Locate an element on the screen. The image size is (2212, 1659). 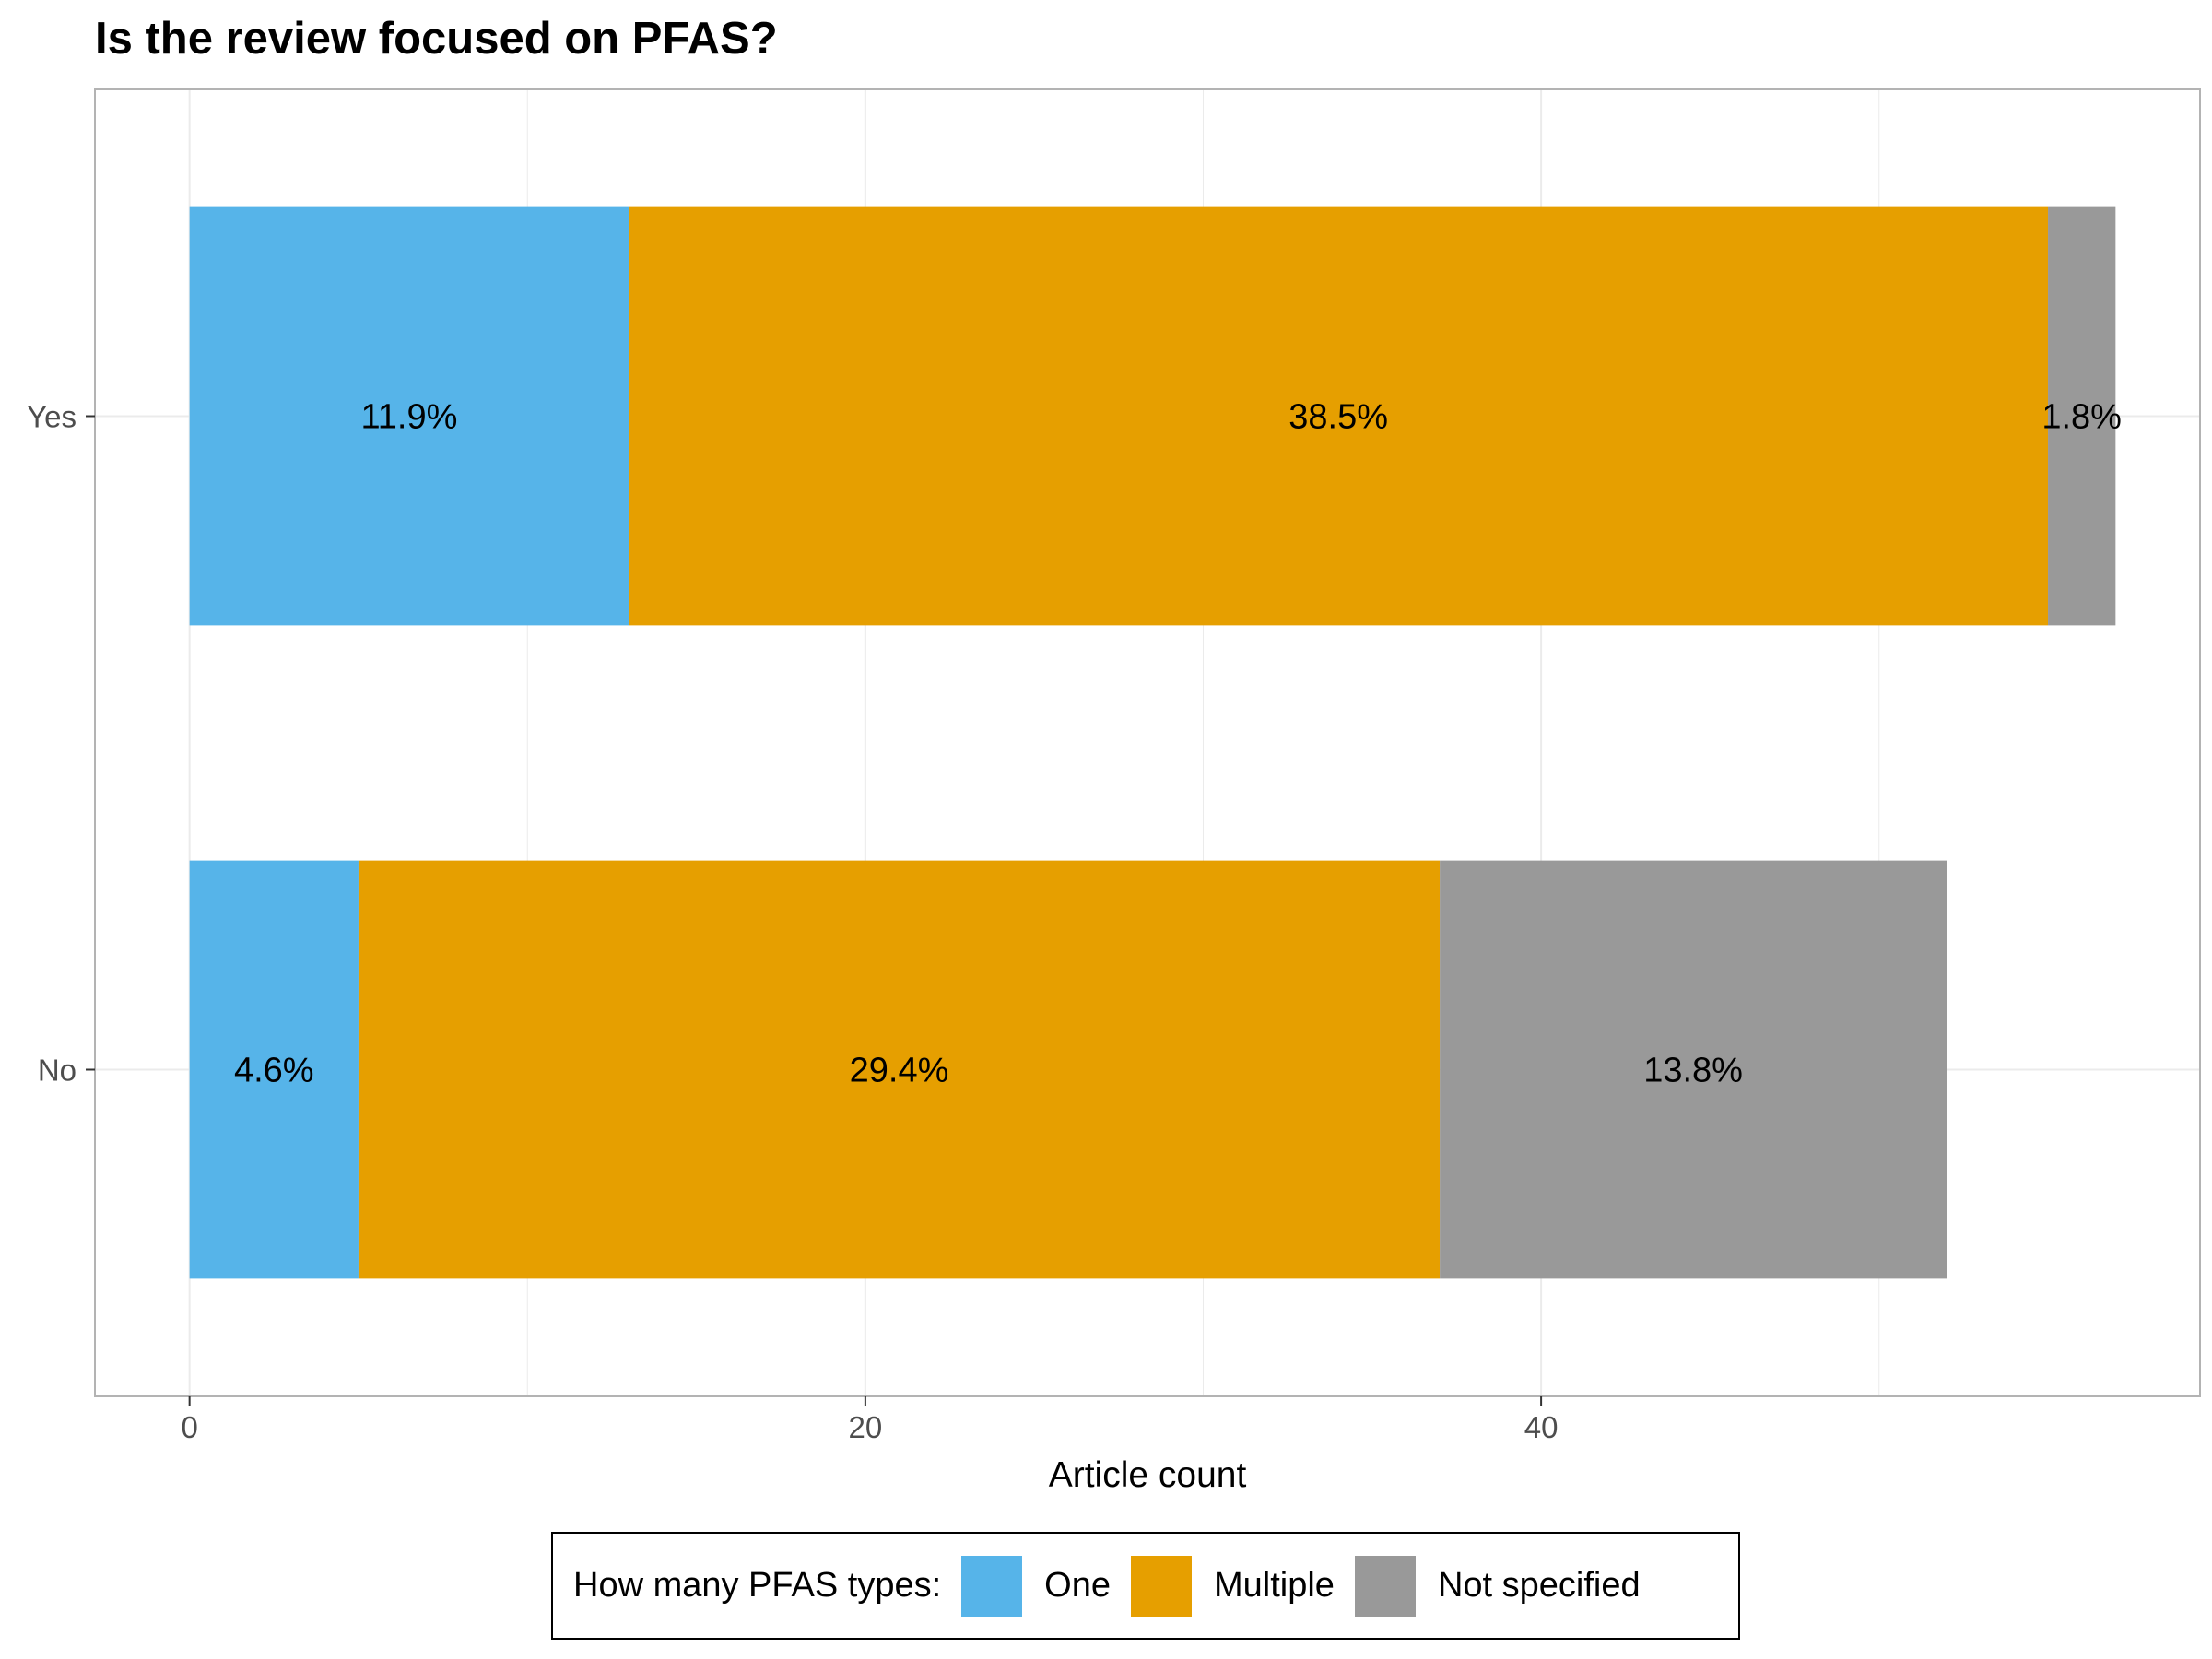
bar-label-yes-multiple: 38.5% is located at coordinates (1338, 417).